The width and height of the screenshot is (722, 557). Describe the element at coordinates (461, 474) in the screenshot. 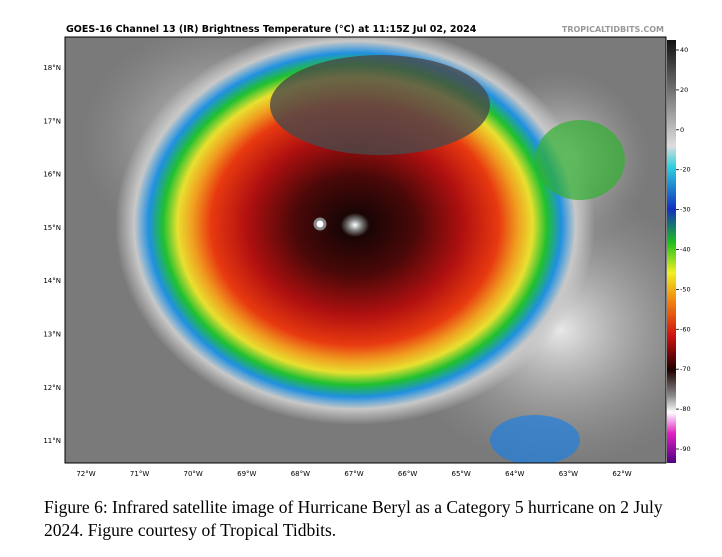

I see `longitude-label: 65°W` at that location.